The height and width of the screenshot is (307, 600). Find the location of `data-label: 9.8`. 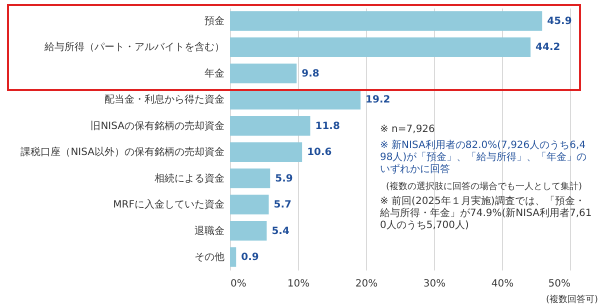

data-label: 9.8 is located at coordinates (311, 74).